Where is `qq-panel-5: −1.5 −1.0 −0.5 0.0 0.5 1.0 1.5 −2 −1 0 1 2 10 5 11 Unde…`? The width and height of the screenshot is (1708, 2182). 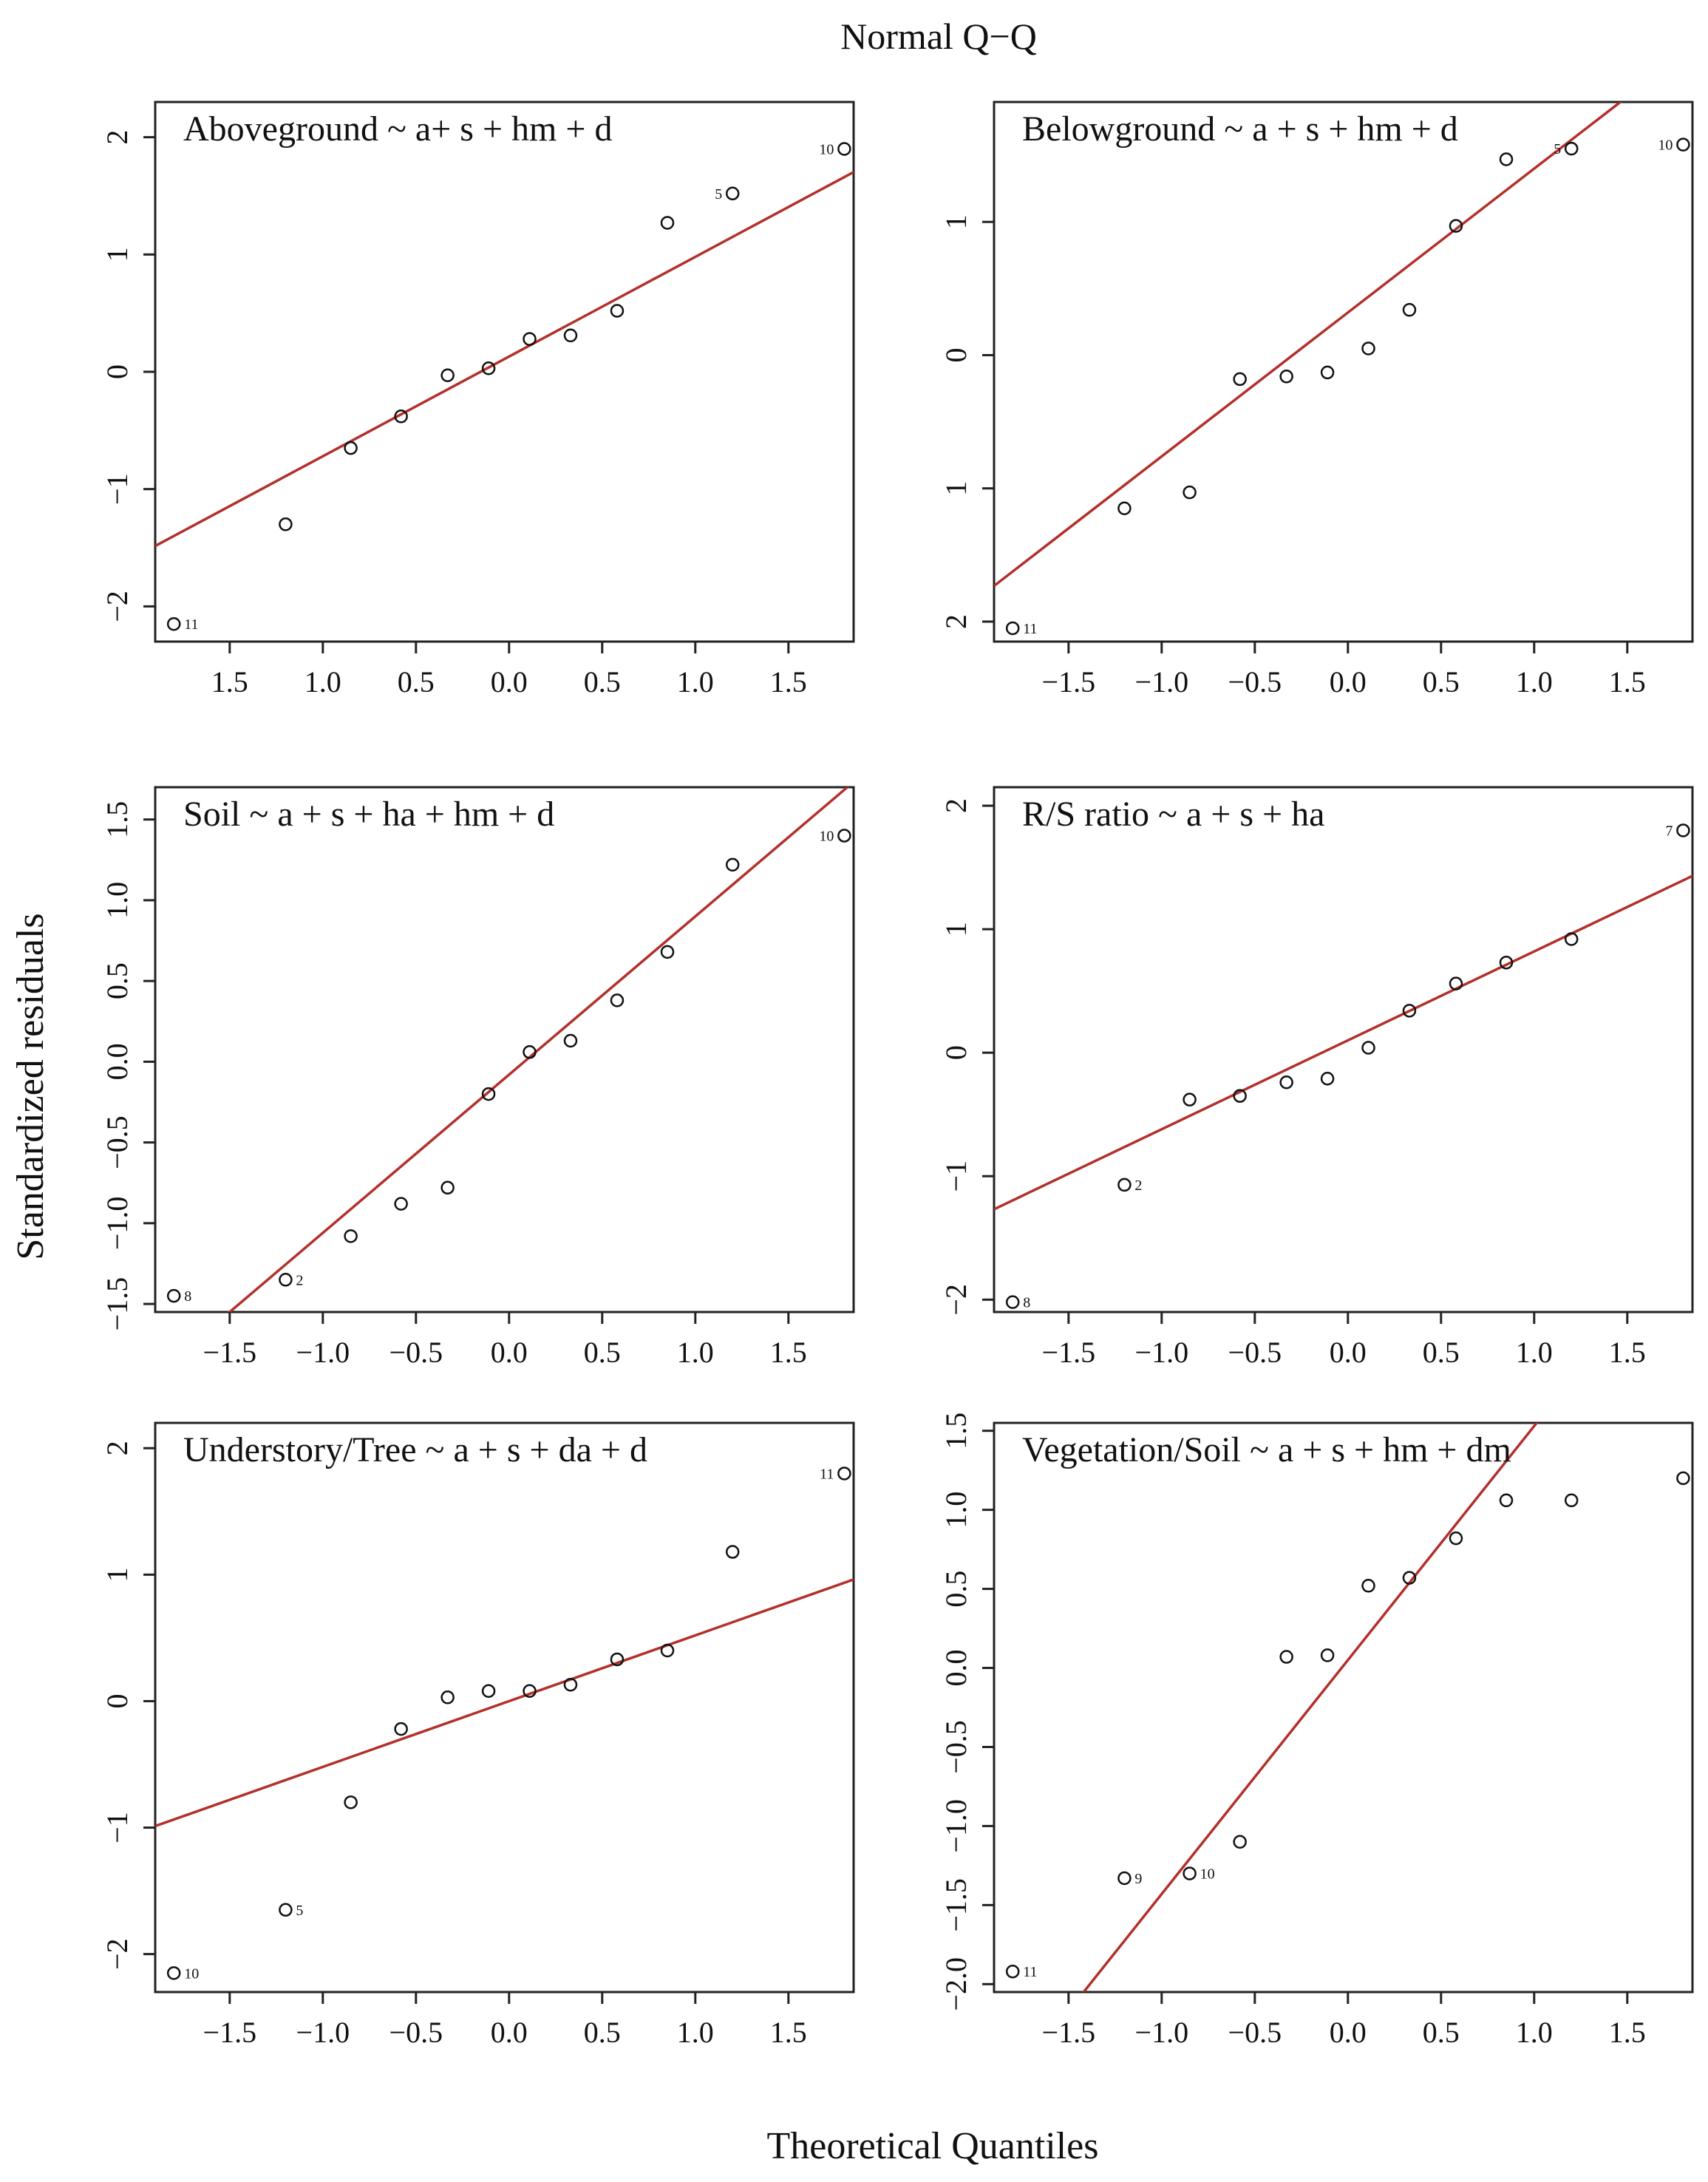
qq-panel-5: −1.5 −1.0 −0.5 0.0 0.5 1.0 1.5 −2 −1 0 1 2 10 5 11 Unde… is located at coordinates (478, 1735).